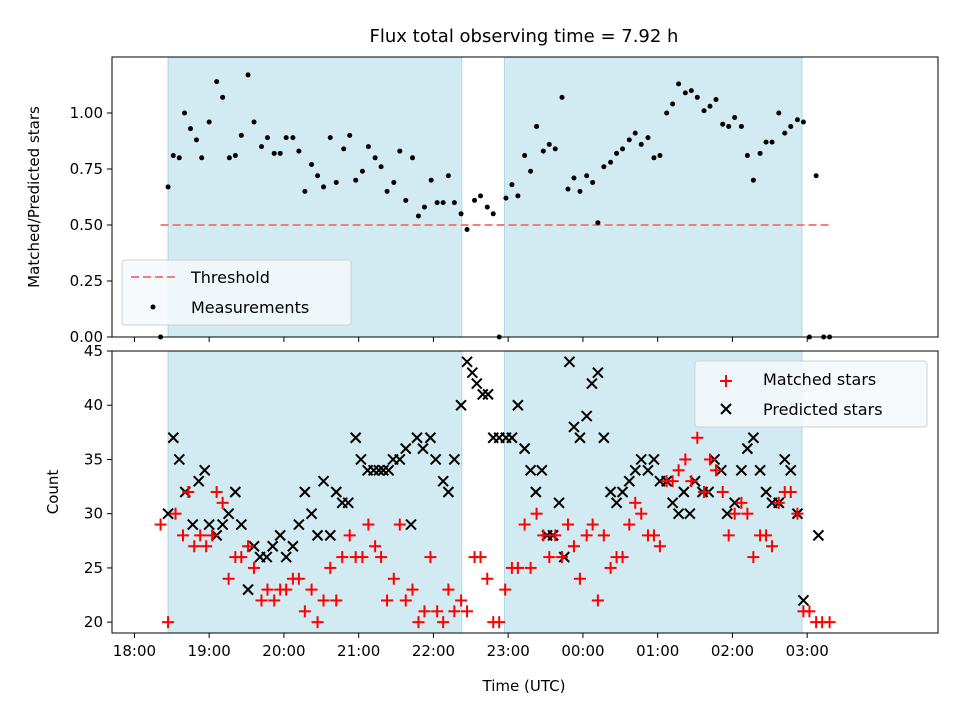  Describe the element at coordinates (283, 651) in the screenshot. I see `x-tick-label: 20:00` at that location.